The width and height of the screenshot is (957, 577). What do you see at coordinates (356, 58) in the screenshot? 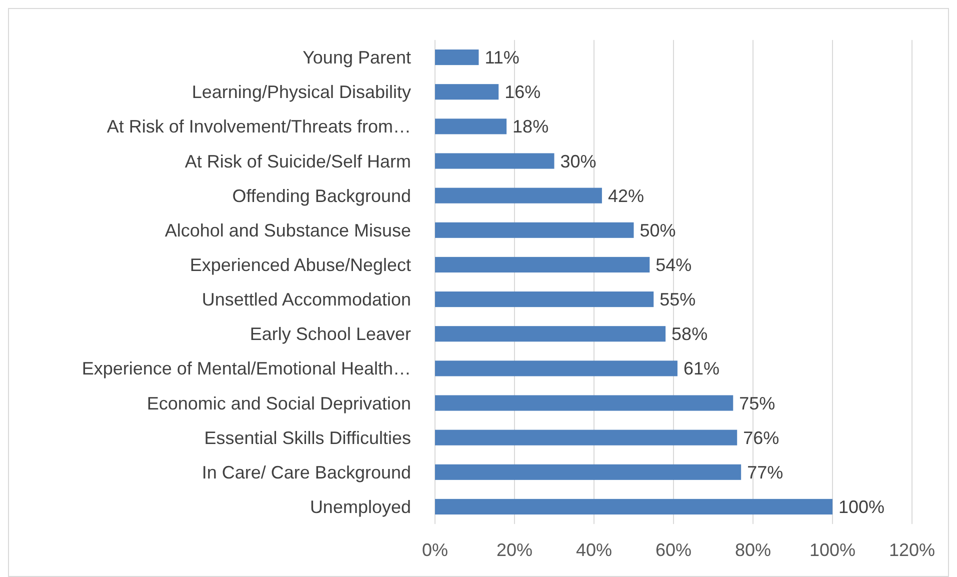
I see `y-tick-label: Young Parent` at bounding box center [356, 58].